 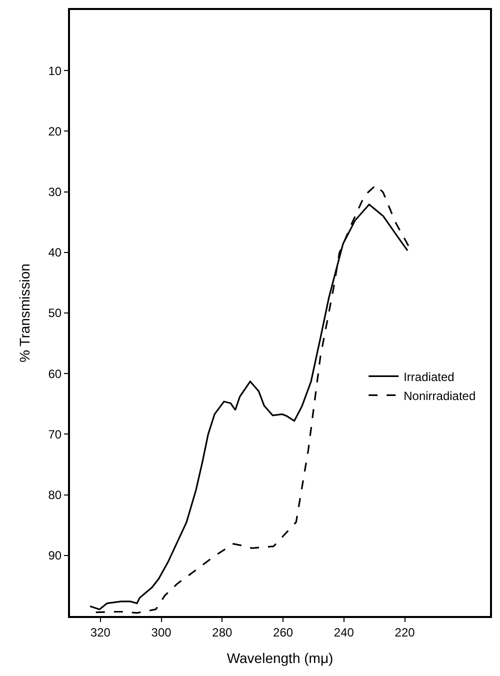 What do you see at coordinates (55, 313) in the screenshot?
I see `y-tick-label: 50` at bounding box center [55, 313].